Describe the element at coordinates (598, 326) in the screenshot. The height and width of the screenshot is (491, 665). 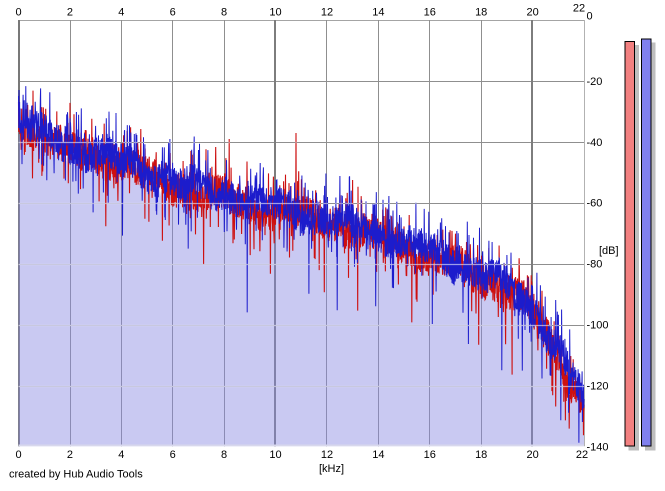
I see `svg-text: -100` at that location.